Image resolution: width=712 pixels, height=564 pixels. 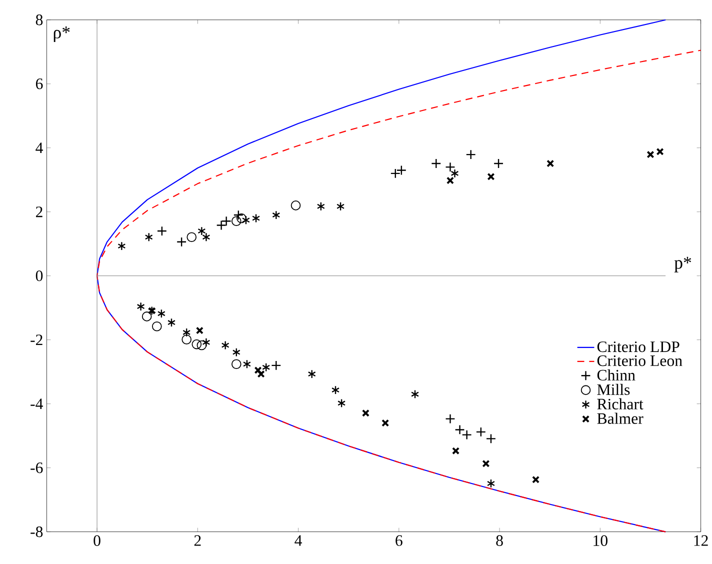 What do you see at coordinates (62, 34) in the screenshot?
I see `y-axis-title: ρ*` at bounding box center [62, 34].